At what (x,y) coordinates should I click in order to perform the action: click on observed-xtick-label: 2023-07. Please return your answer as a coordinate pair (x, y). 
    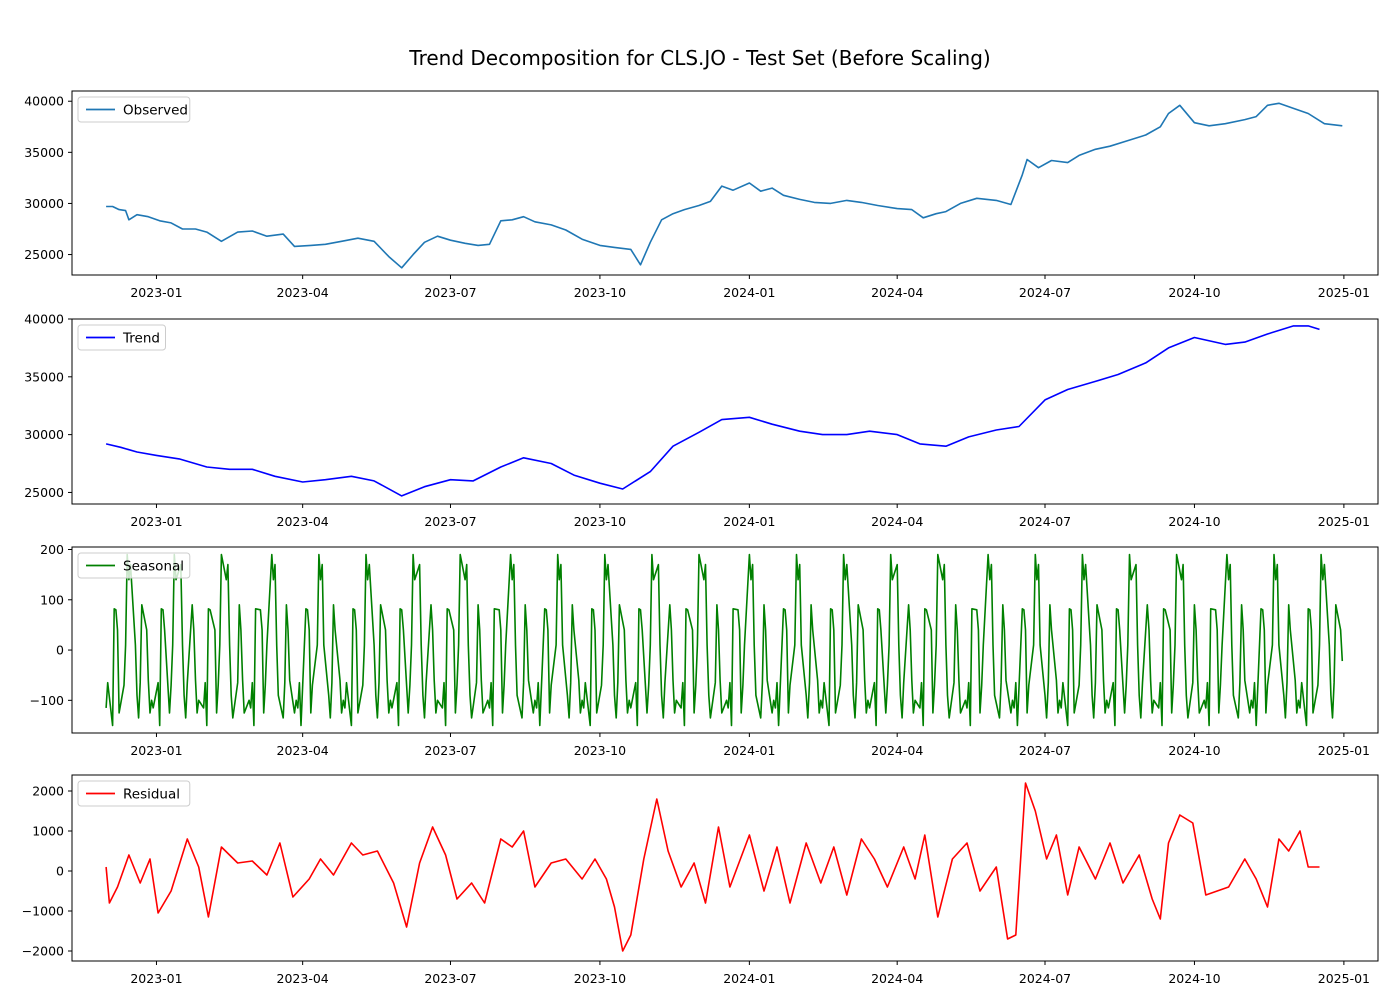
    Looking at the image, I should click on (450, 292).